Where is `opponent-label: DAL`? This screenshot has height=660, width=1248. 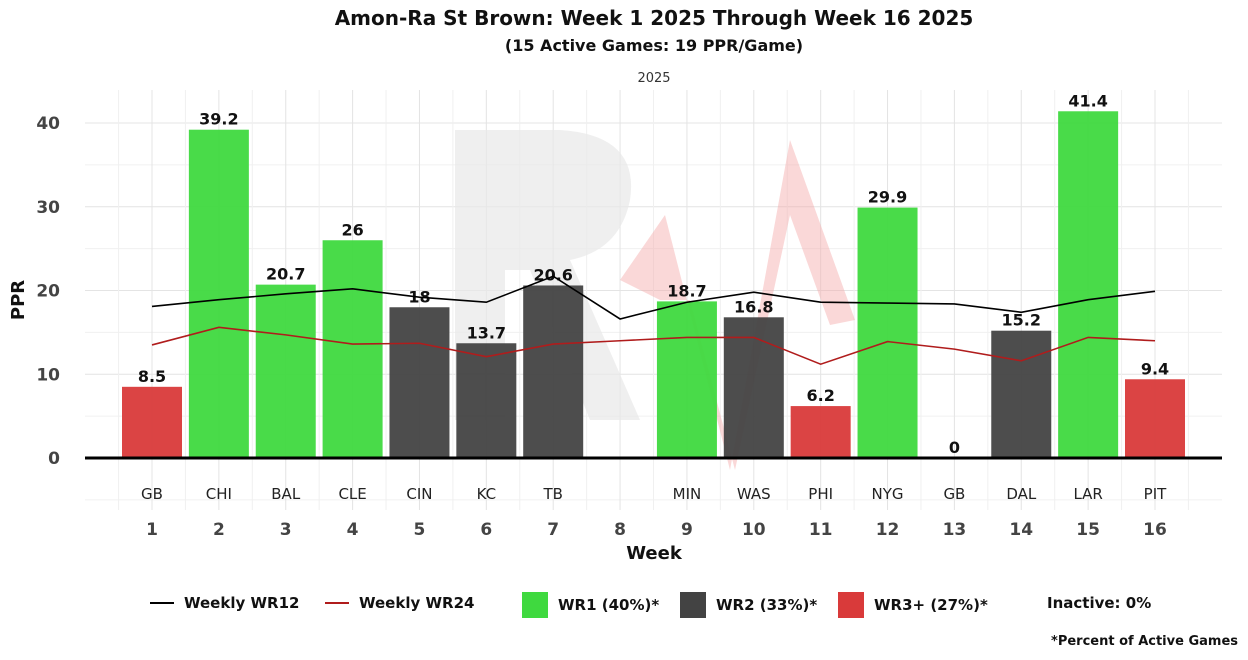
opponent-label: DAL is located at coordinates (1021, 494).